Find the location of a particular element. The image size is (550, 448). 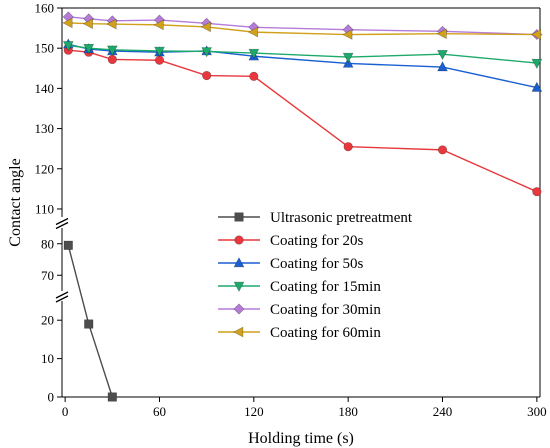

x-tick-label: 300 is located at coordinates (537, 411).